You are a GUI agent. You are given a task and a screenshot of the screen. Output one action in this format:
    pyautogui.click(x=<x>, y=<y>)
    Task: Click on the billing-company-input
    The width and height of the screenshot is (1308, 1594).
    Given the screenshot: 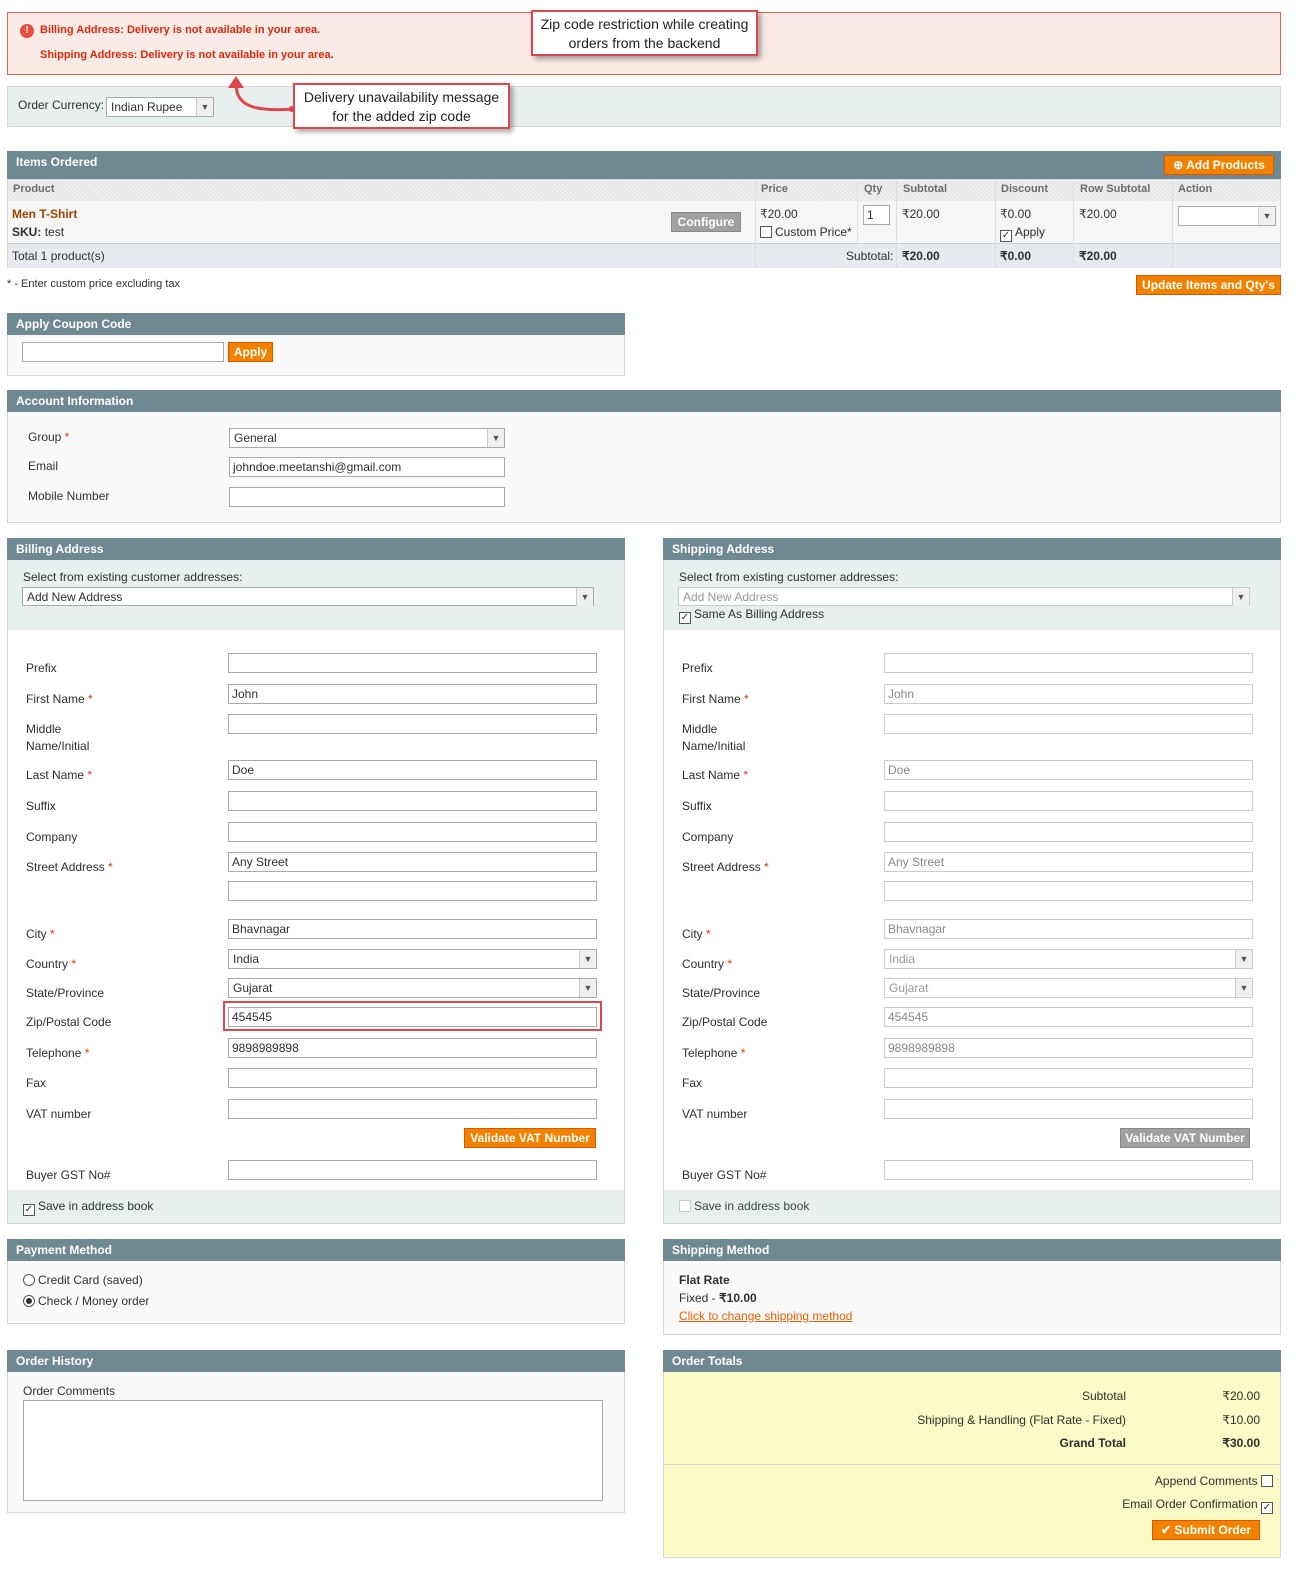 What is the action you would take?
    pyautogui.click(x=412, y=832)
    